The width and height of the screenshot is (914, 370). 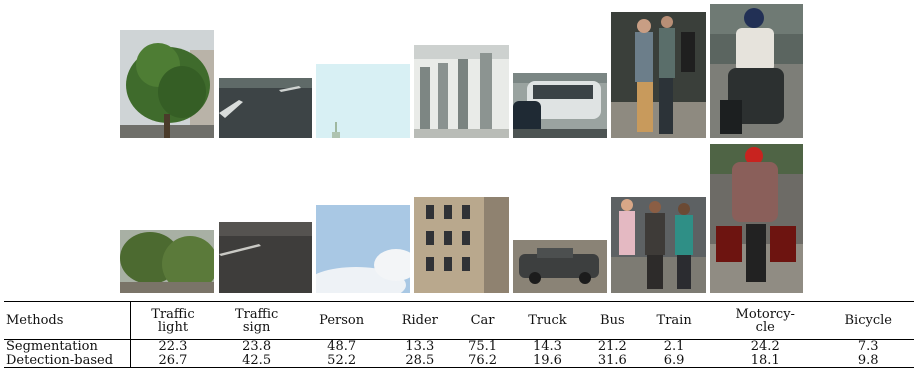 What do you see at coordinates (256, 327) in the screenshot?
I see `column-header-line: sign` at bounding box center [256, 327].